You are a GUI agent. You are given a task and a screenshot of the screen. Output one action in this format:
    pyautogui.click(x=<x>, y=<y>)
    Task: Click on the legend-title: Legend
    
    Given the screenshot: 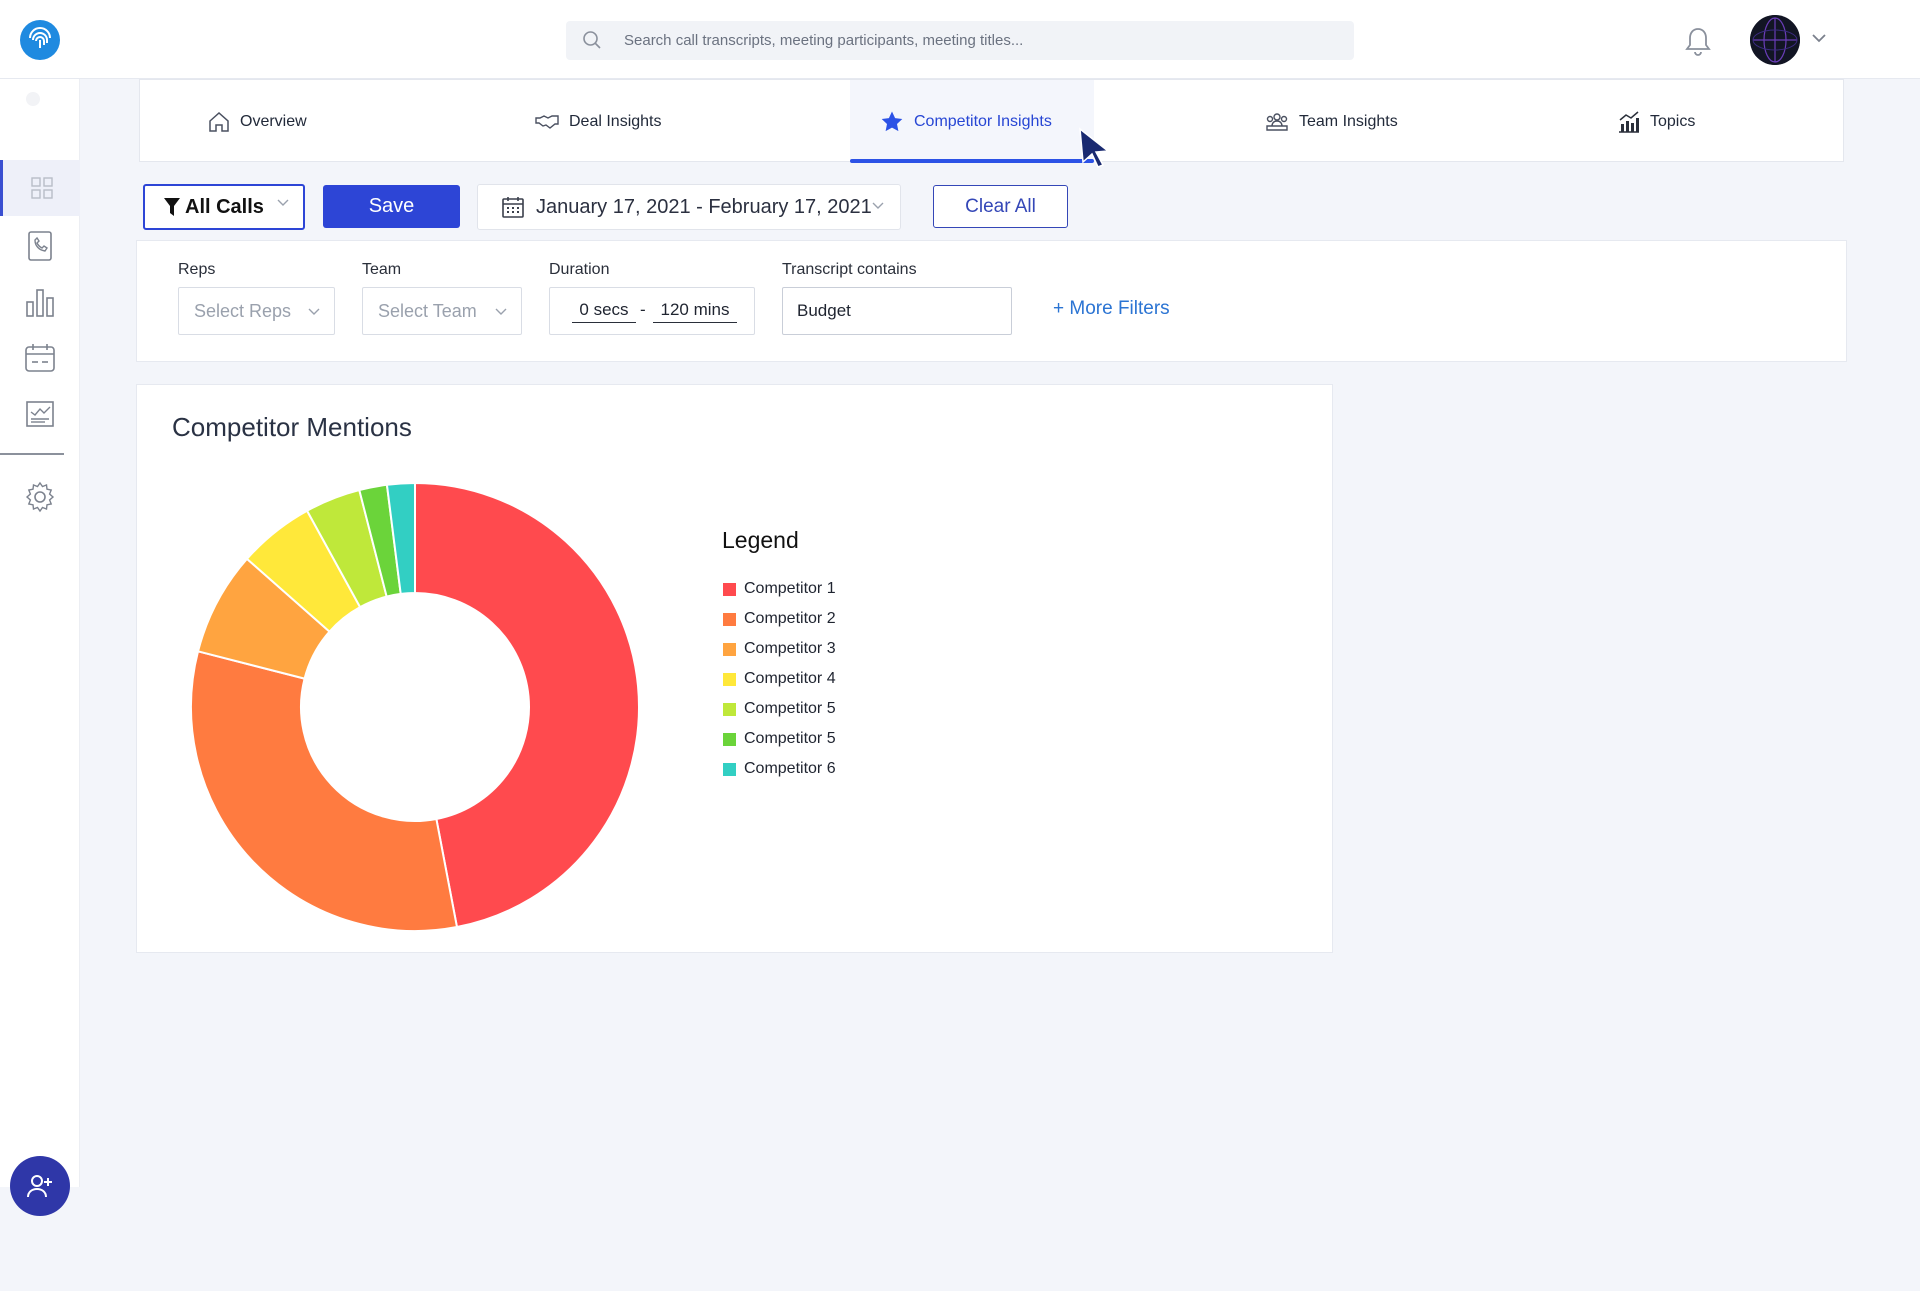 What is the action you would take?
    pyautogui.click(x=760, y=540)
    